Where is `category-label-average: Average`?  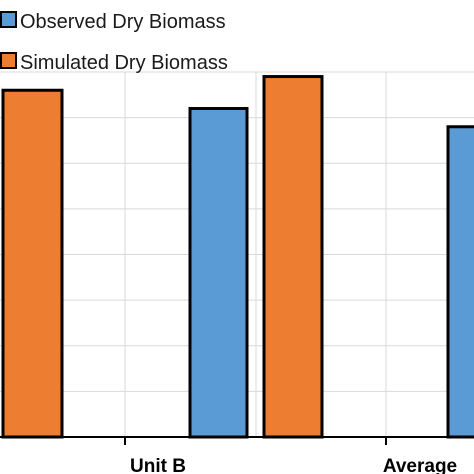 category-label-average: Average is located at coordinates (420, 465).